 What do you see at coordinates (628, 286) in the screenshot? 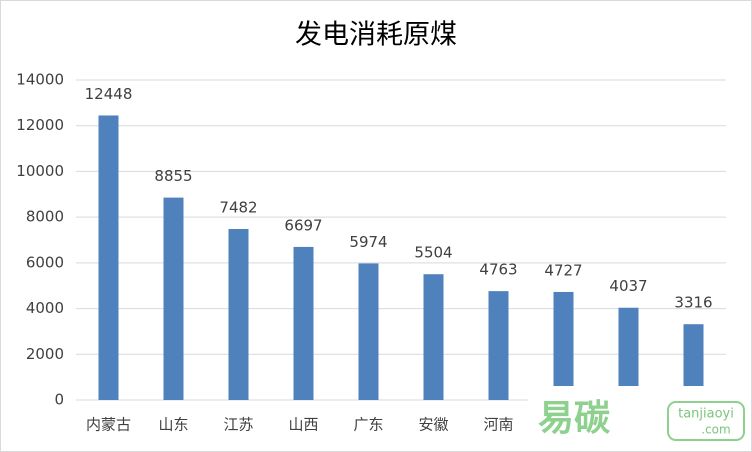
I see `value-label: 4037` at bounding box center [628, 286].